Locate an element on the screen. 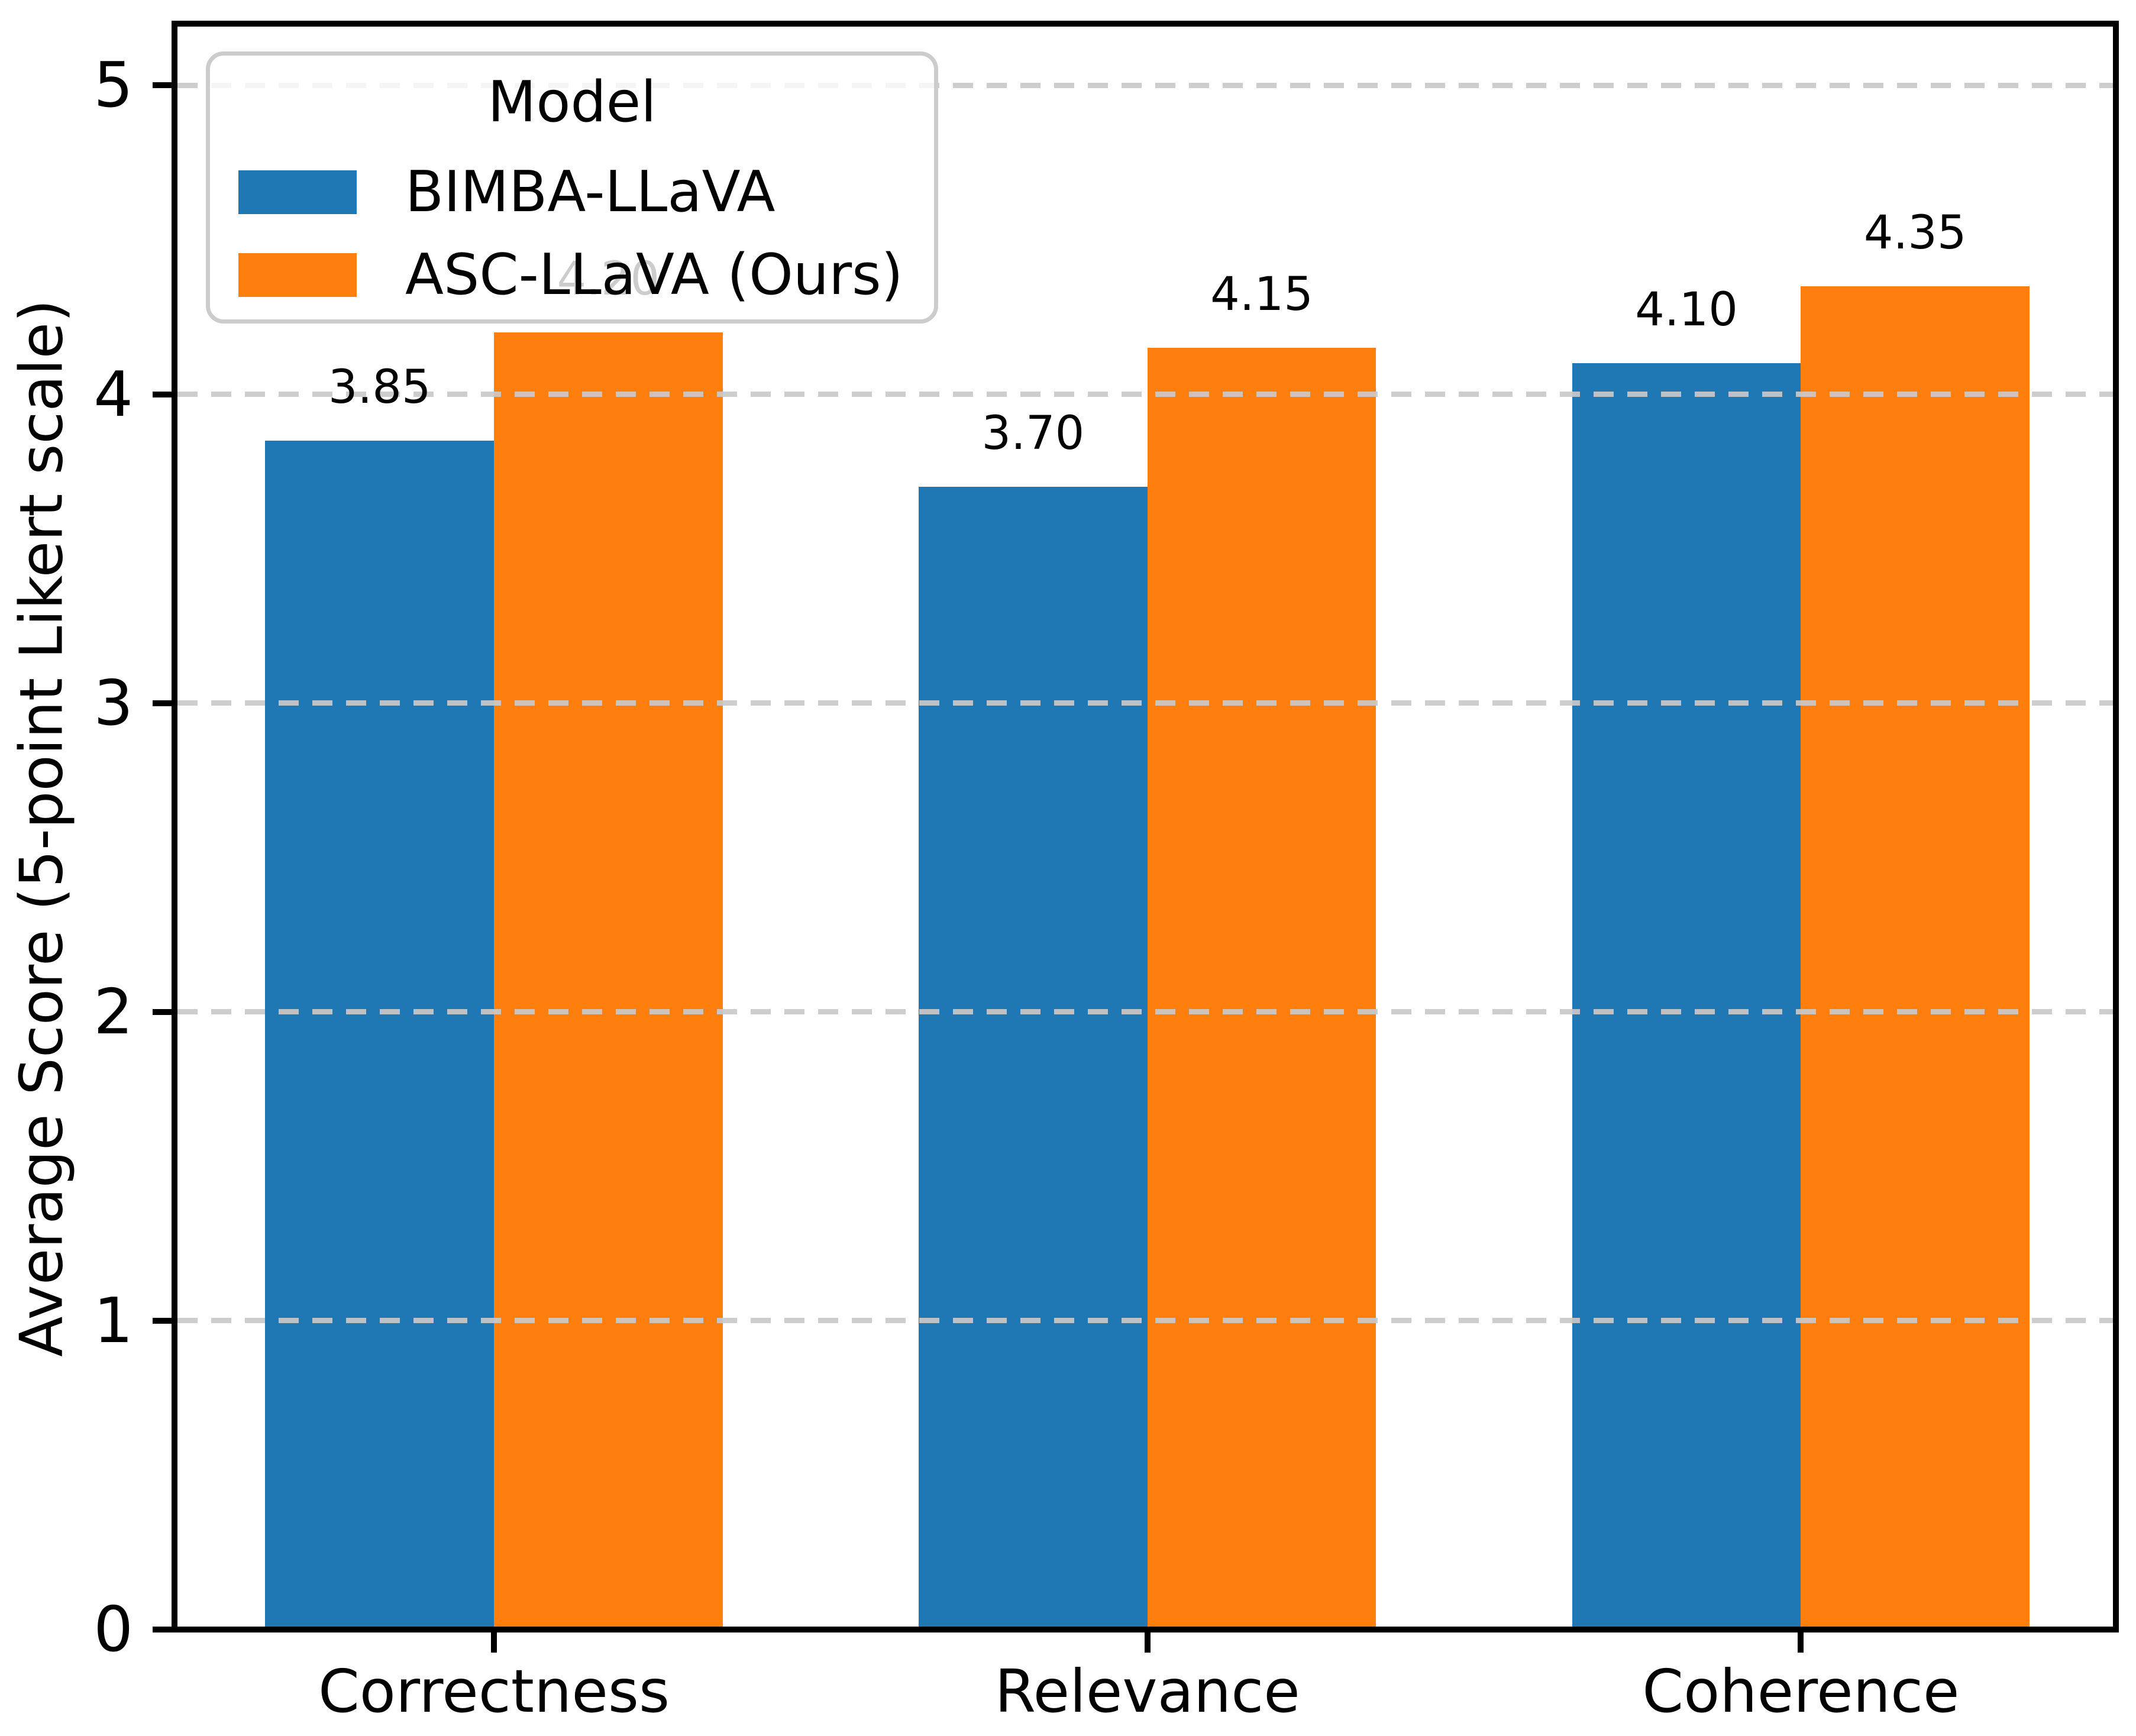 Image resolution: width=2136 pixels, height=1736 pixels. legend: Model BIMBA-LLaVA ASC-LLaVA (Ours) is located at coordinates (572, 187).